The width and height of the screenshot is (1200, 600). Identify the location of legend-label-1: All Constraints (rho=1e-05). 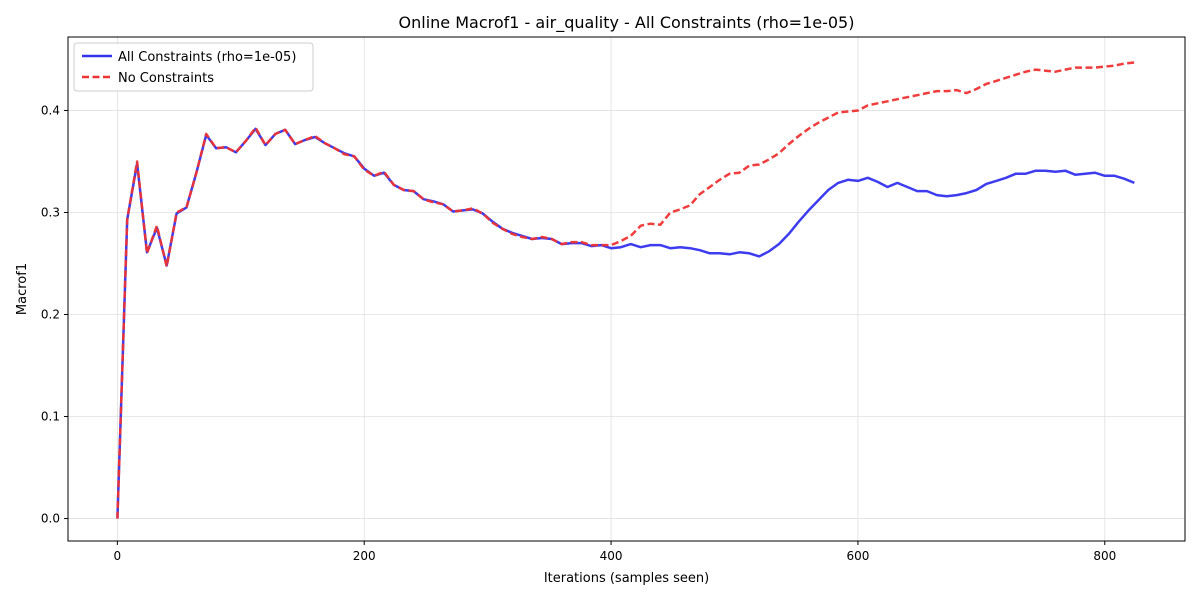
(207, 57).